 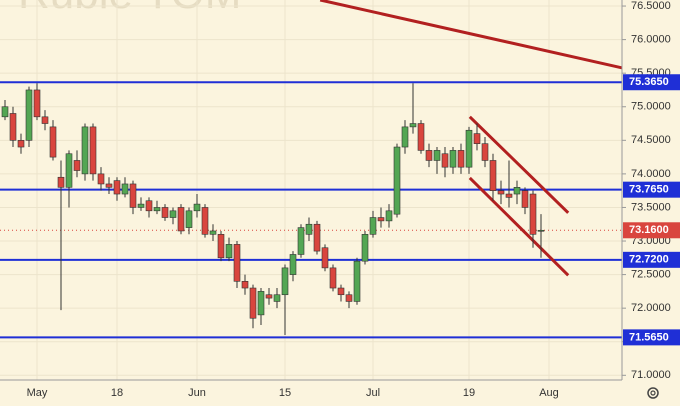 What do you see at coordinates (651, 274) in the screenshot?
I see `y-tick-label: 72.5000` at bounding box center [651, 274].